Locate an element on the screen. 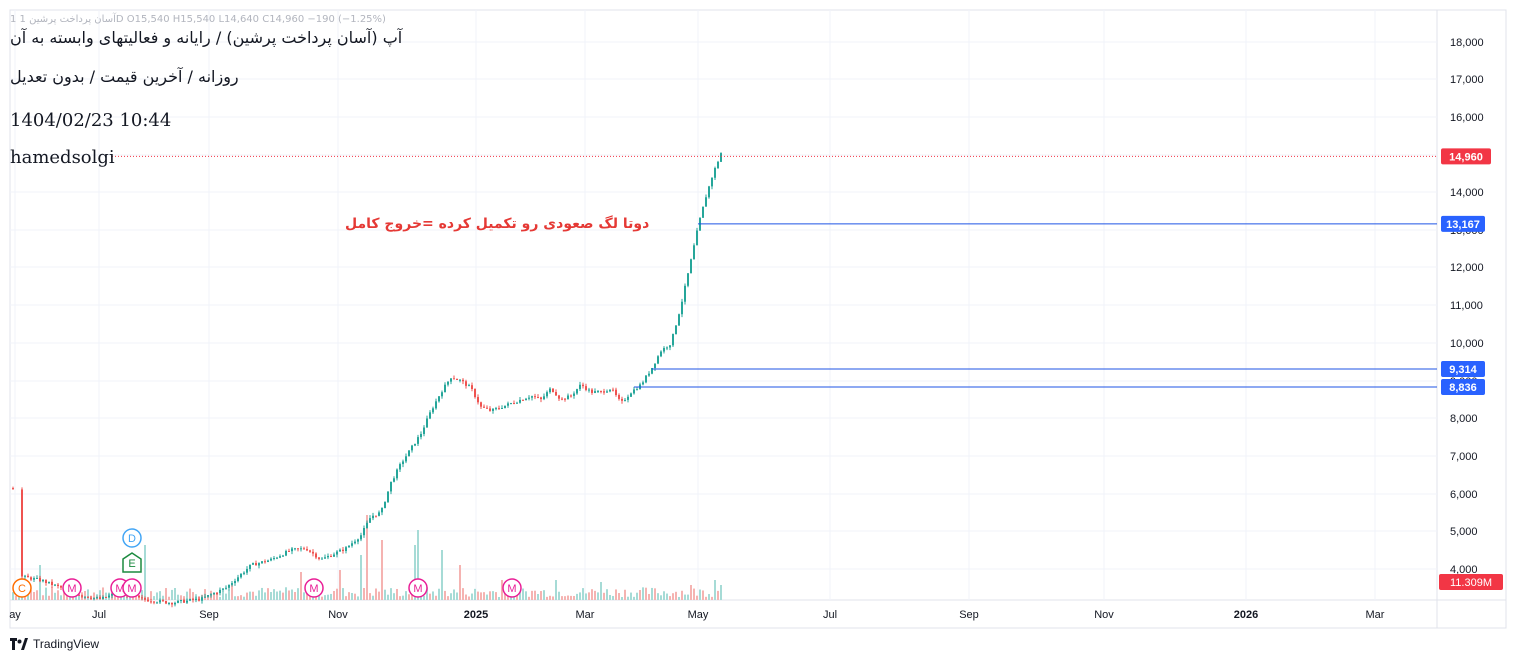 Image resolution: width=1516 pixels, height=663 pixels. event-marker-e is located at coordinates (132, 562).